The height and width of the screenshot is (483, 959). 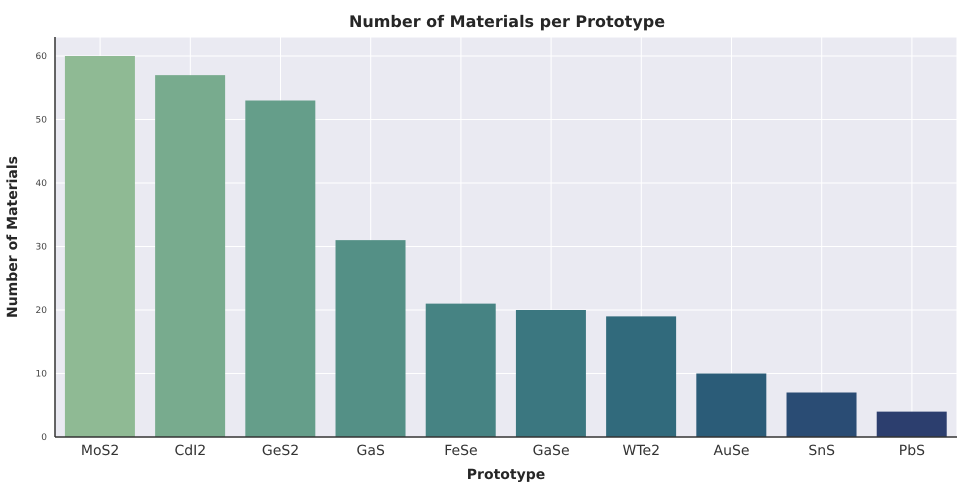 What do you see at coordinates (370, 450) in the screenshot?
I see `x-tick-label: GaS` at bounding box center [370, 450].